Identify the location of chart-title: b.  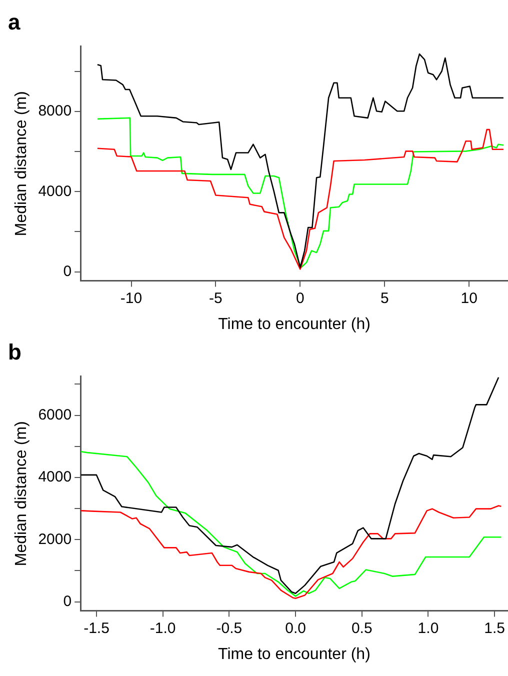
(15, 351).